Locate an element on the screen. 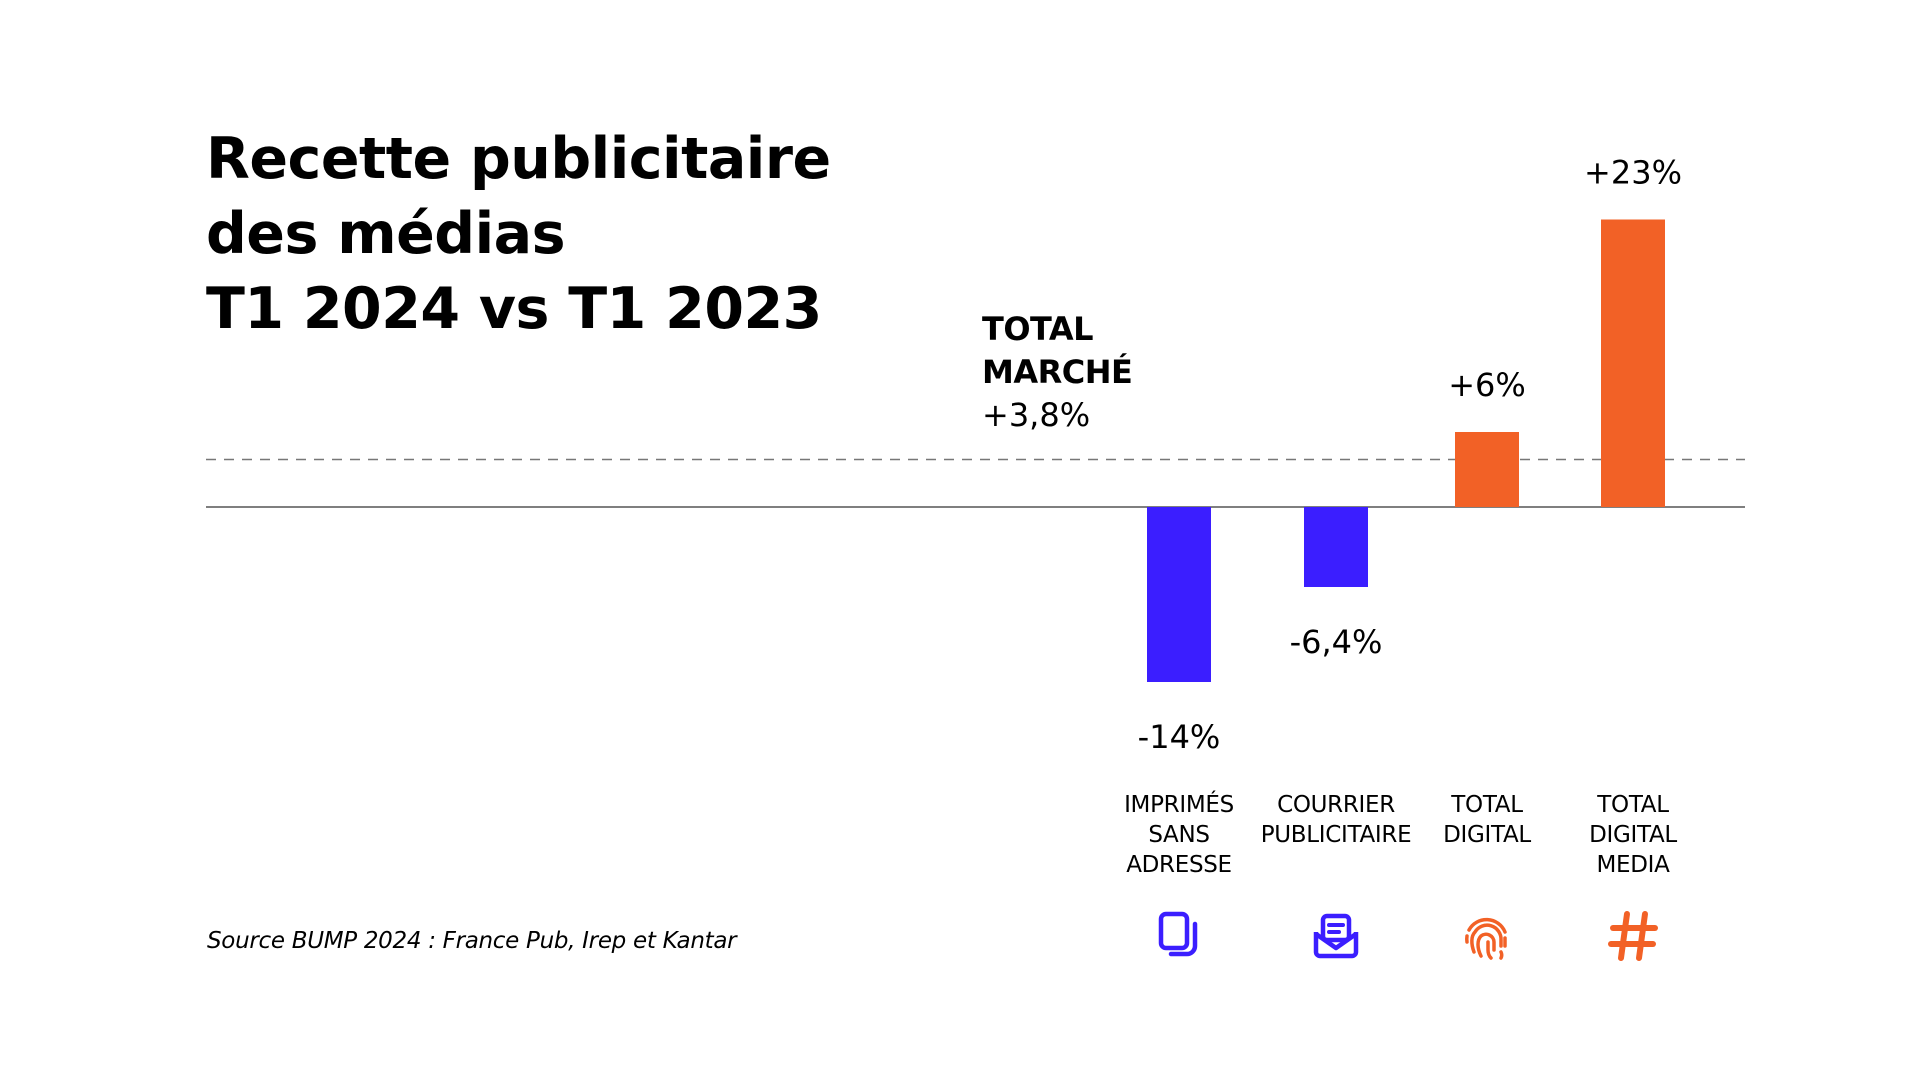 This screenshot has width=1920, height=1080. value-label-2: -6,4% is located at coordinates (1336, 642).